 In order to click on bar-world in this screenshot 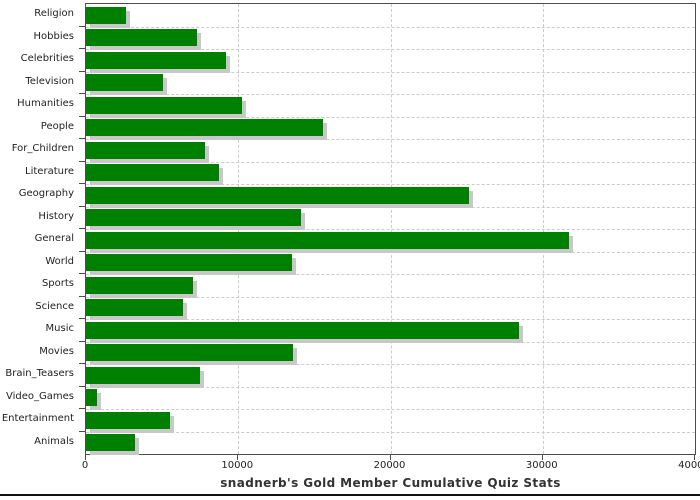, I will do `click(189, 262)`.